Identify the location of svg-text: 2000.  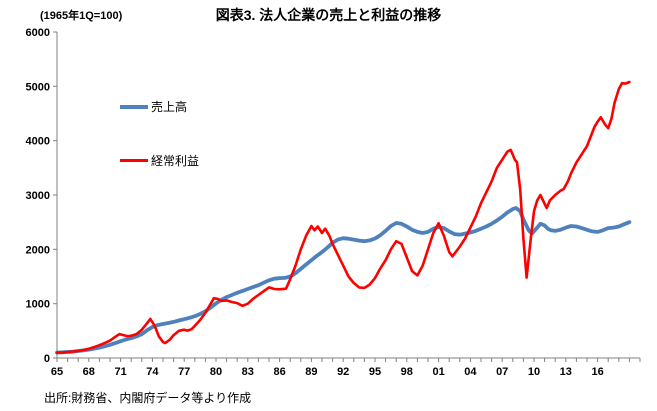
(38, 250).